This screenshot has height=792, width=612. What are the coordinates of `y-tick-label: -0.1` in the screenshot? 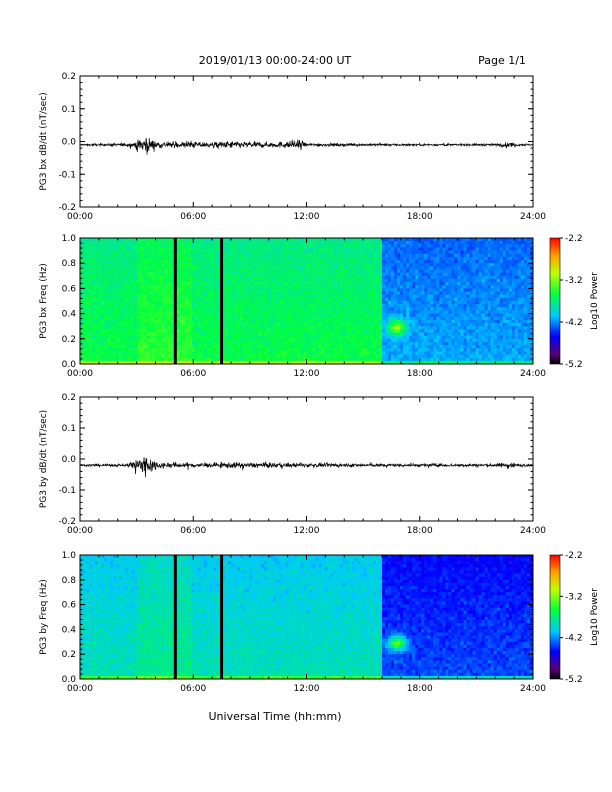 It's located at (67, 175).